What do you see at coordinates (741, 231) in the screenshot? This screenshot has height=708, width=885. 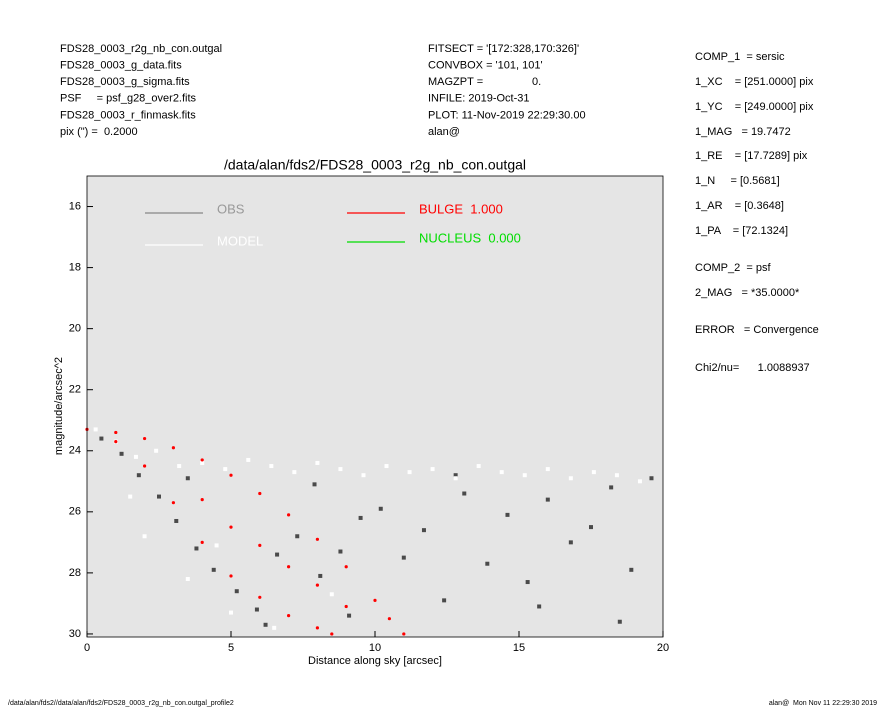 I see `fit-parameter: 1_PA = [72.1324]` at bounding box center [741, 231].